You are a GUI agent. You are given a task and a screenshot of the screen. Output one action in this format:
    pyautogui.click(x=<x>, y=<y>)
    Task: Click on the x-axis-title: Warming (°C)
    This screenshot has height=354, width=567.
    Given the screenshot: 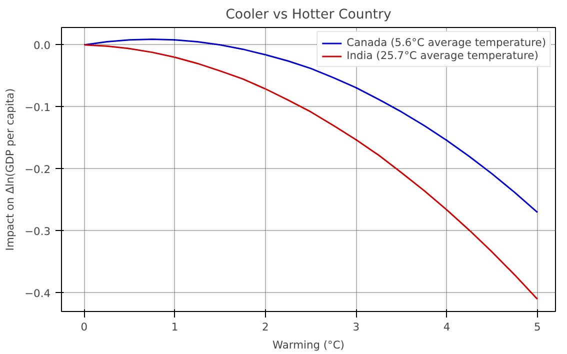 What is the action you would take?
    pyautogui.click(x=308, y=345)
    